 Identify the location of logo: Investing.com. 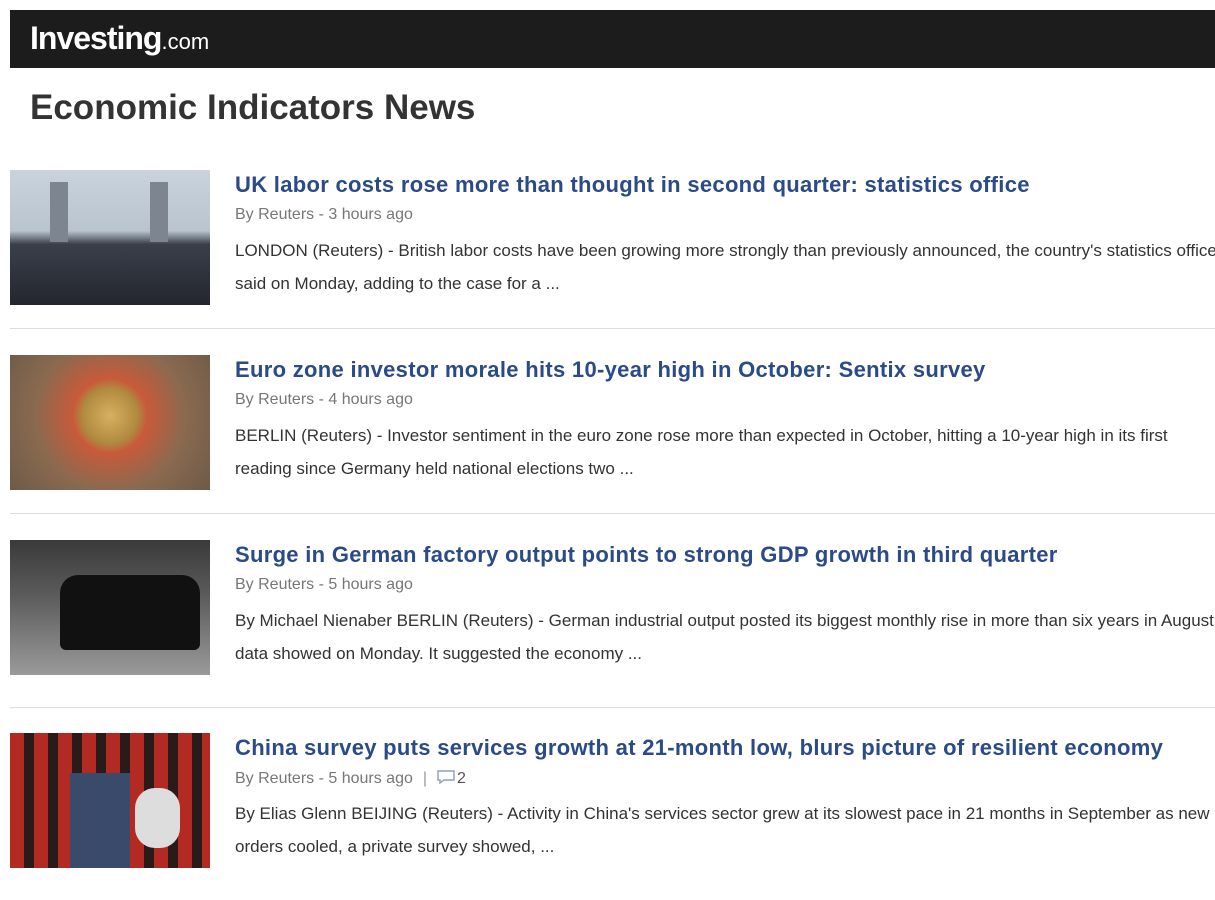
(119, 38).